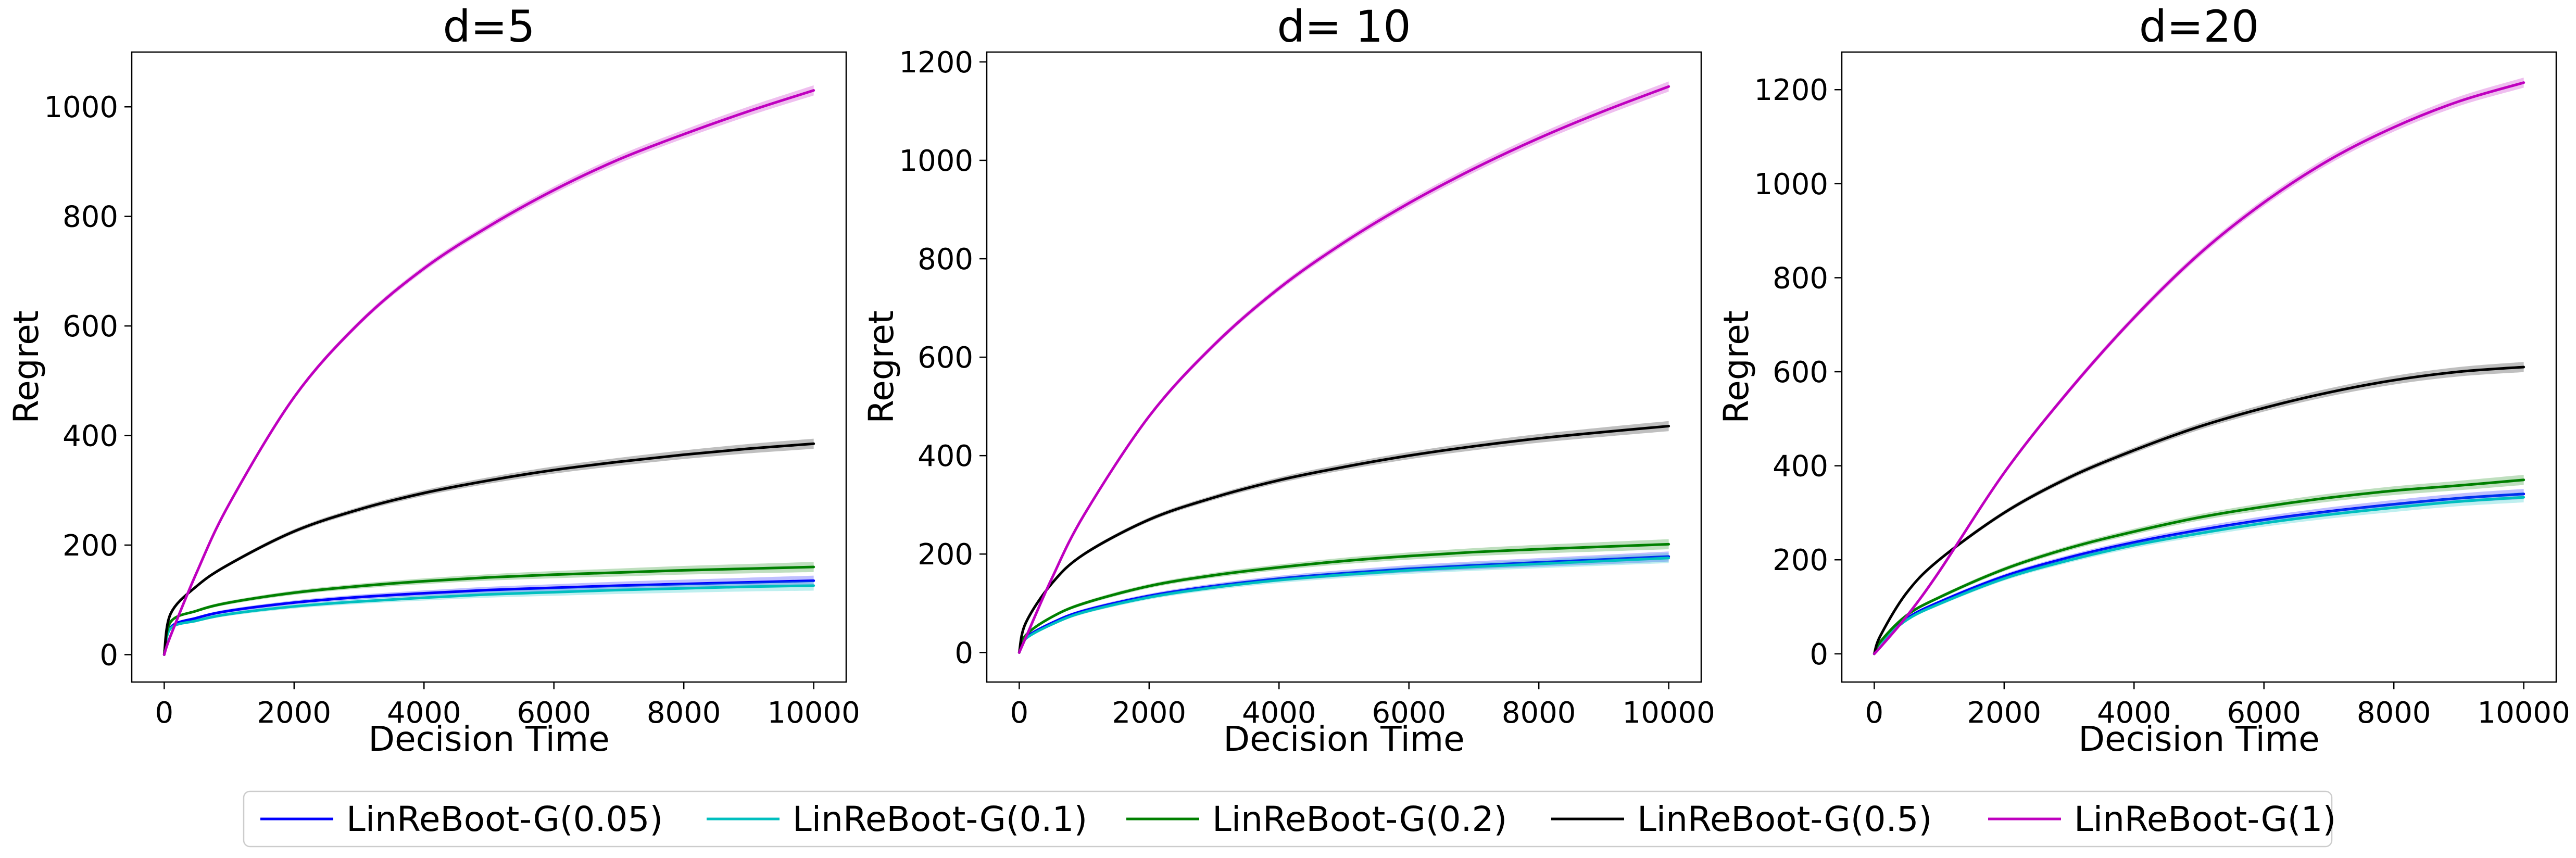 Image resolution: width=2576 pixels, height=858 pixels. I want to click on legend-entry: LinReBoot-G(0.05), so click(462, 819).